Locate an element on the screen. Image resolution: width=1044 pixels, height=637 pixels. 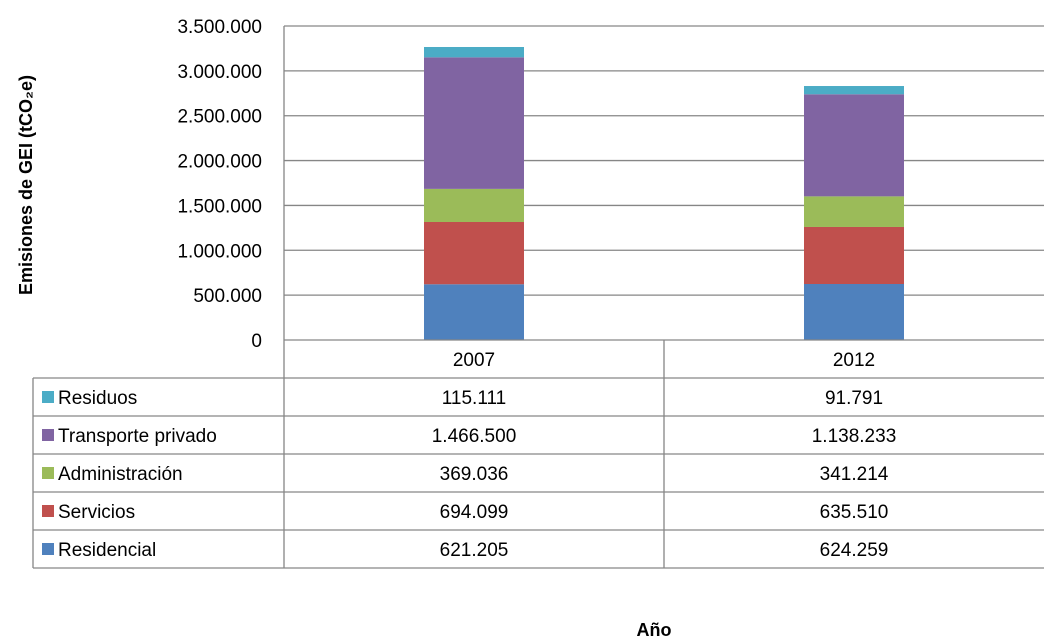
data-label: 369.036 is located at coordinates (474, 474).